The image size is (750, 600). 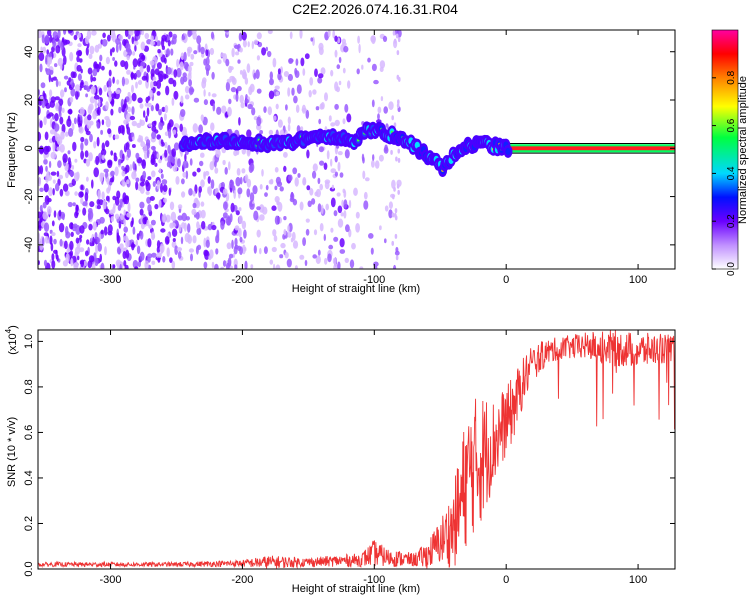 What do you see at coordinates (724, 173) in the screenshot?
I see `colorbar-ticks: 0.0 0.2 0.4 0.6 0.8` at bounding box center [724, 173].